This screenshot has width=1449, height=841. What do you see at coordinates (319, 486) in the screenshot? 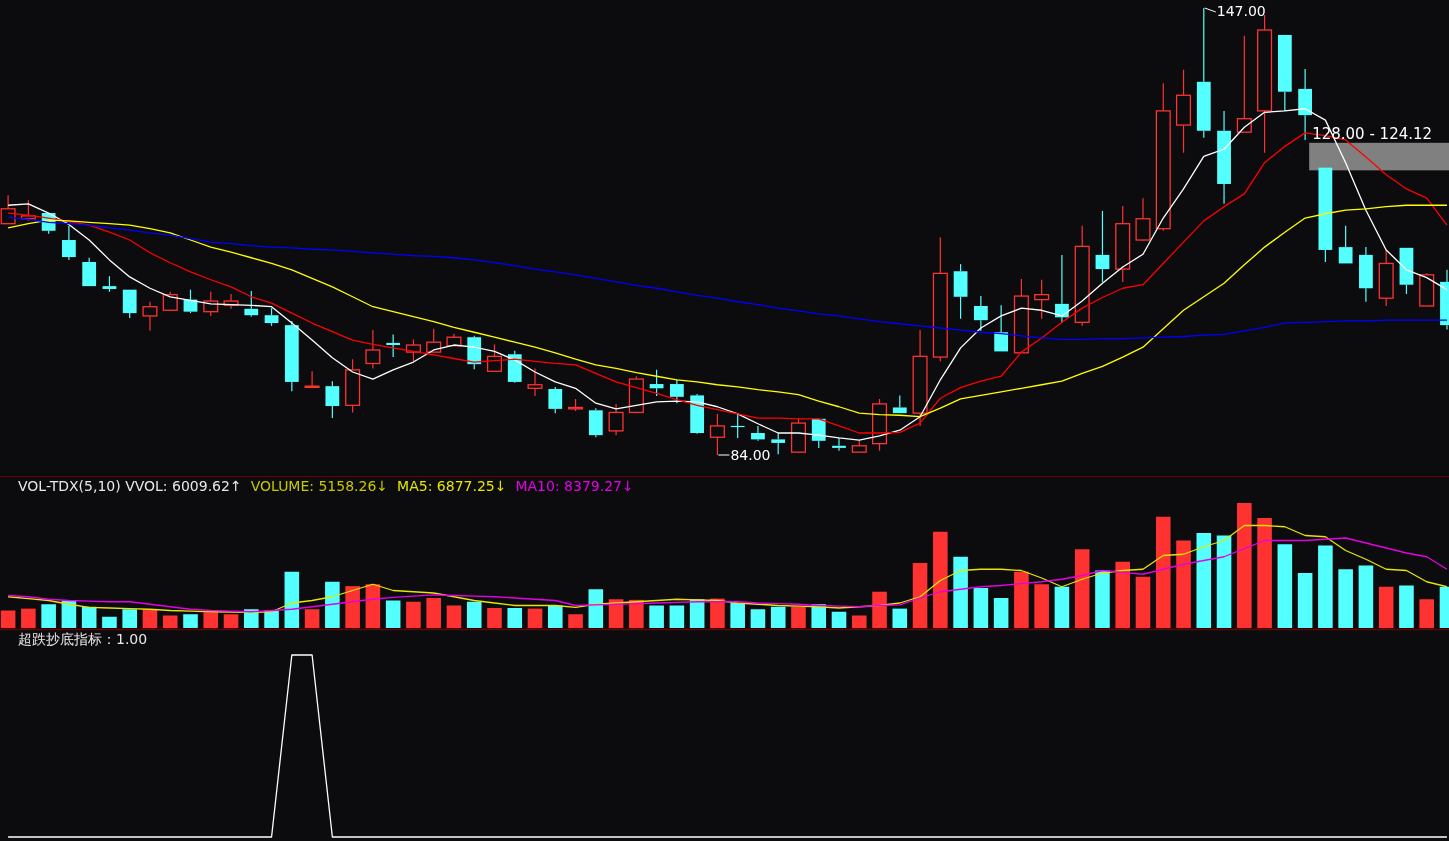
I see `text: VOLUME: 5158.26↓` at bounding box center [319, 486].